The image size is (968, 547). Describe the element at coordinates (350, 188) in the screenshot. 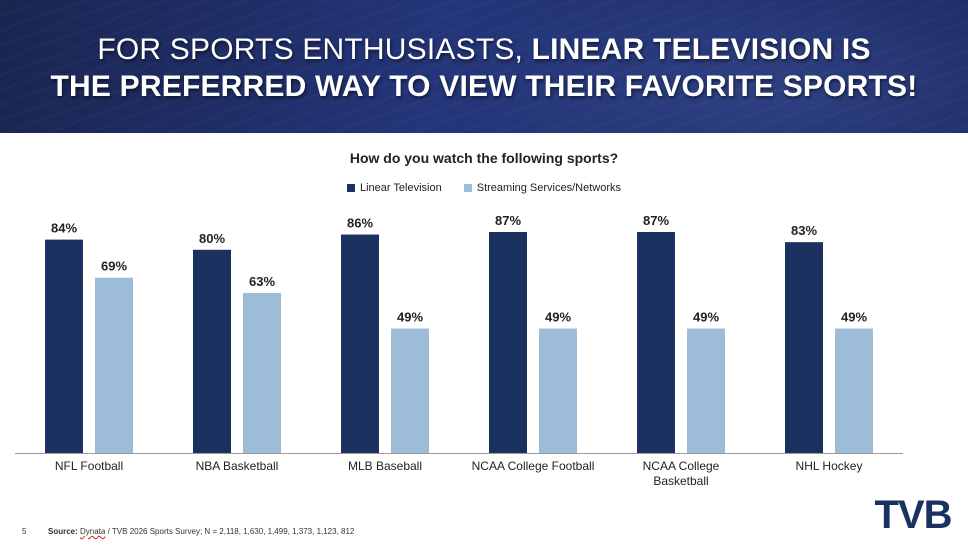

I see `legend-swatch-linear` at that location.